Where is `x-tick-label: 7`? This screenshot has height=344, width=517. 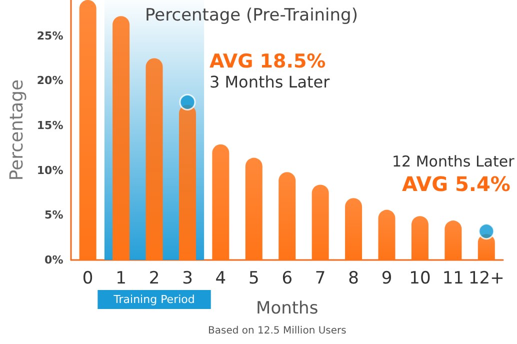 x-tick-label: 7 is located at coordinates (320, 278).